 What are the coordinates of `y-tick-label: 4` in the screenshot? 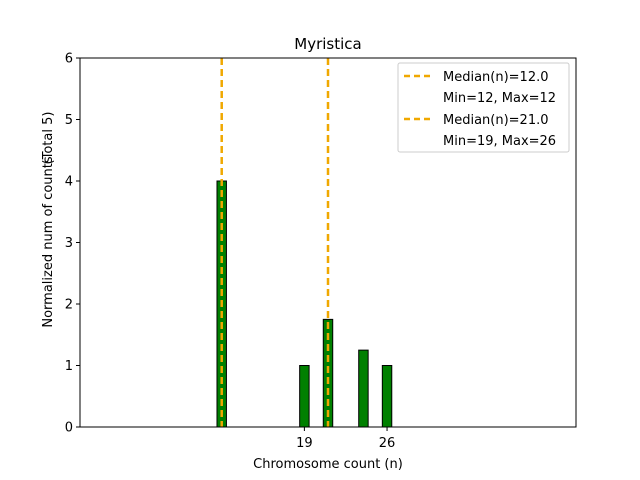 It's located at (69, 182).